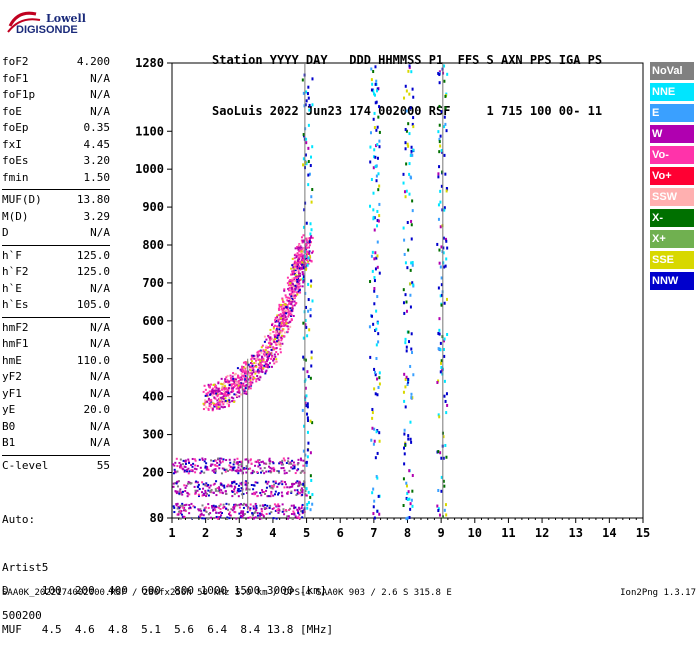 Image resolution: width=700 pixels, height=649 pixels. Describe the element at coordinates (97, 177) in the screenshot. I see `param-value: 1.50` at that location.